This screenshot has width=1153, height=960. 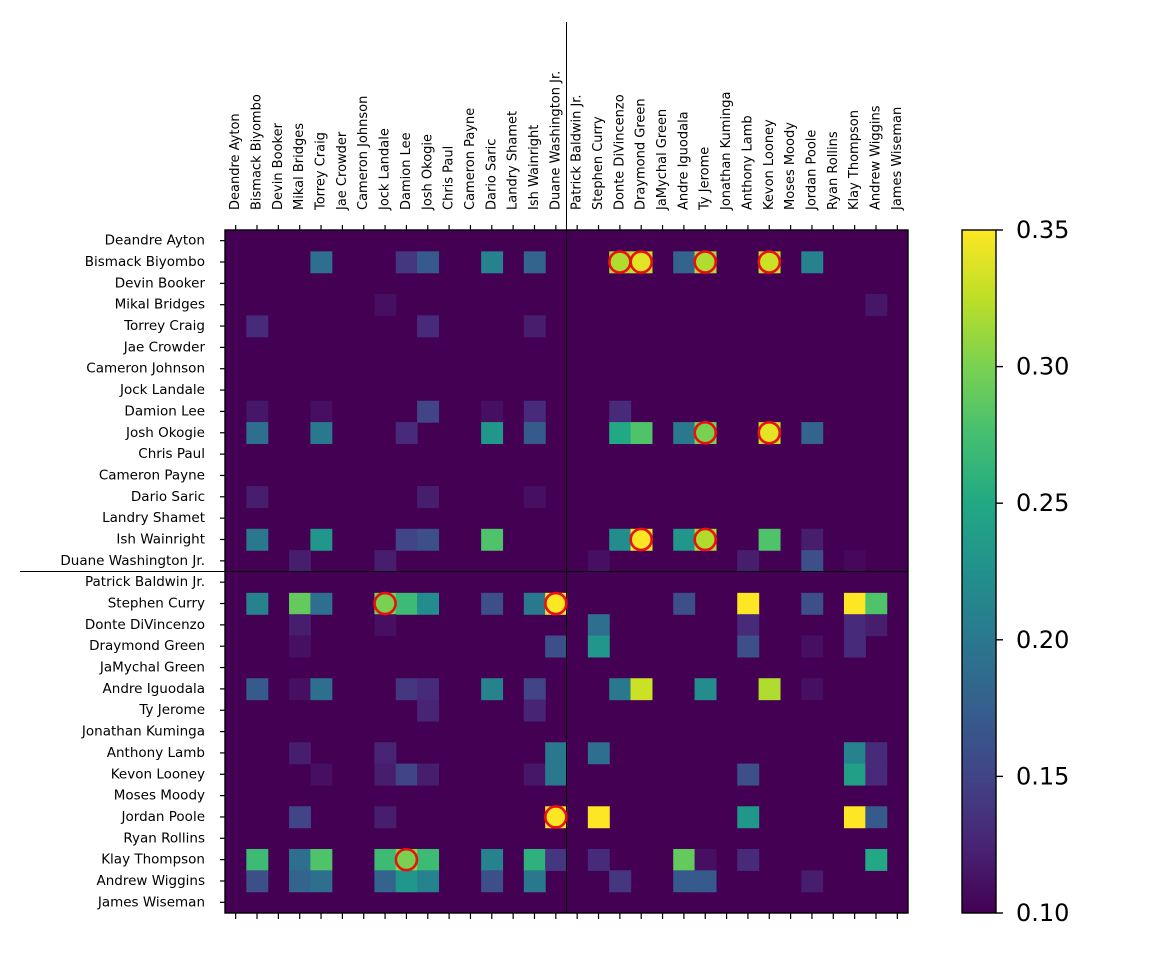 What do you see at coordinates (769, 164) in the screenshot?
I see `x-tick-label: Kevon Looney` at bounding box center [769, 164].